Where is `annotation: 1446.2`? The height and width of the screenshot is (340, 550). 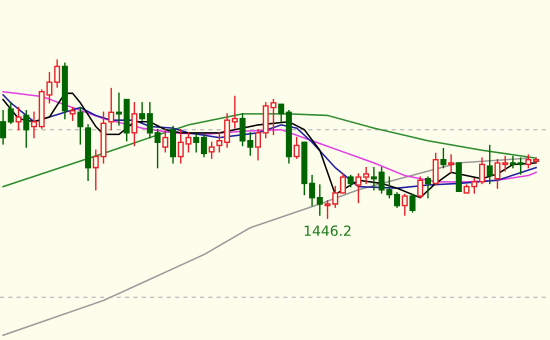 annotation: 1446.2 is located at coordinates (327, 230).